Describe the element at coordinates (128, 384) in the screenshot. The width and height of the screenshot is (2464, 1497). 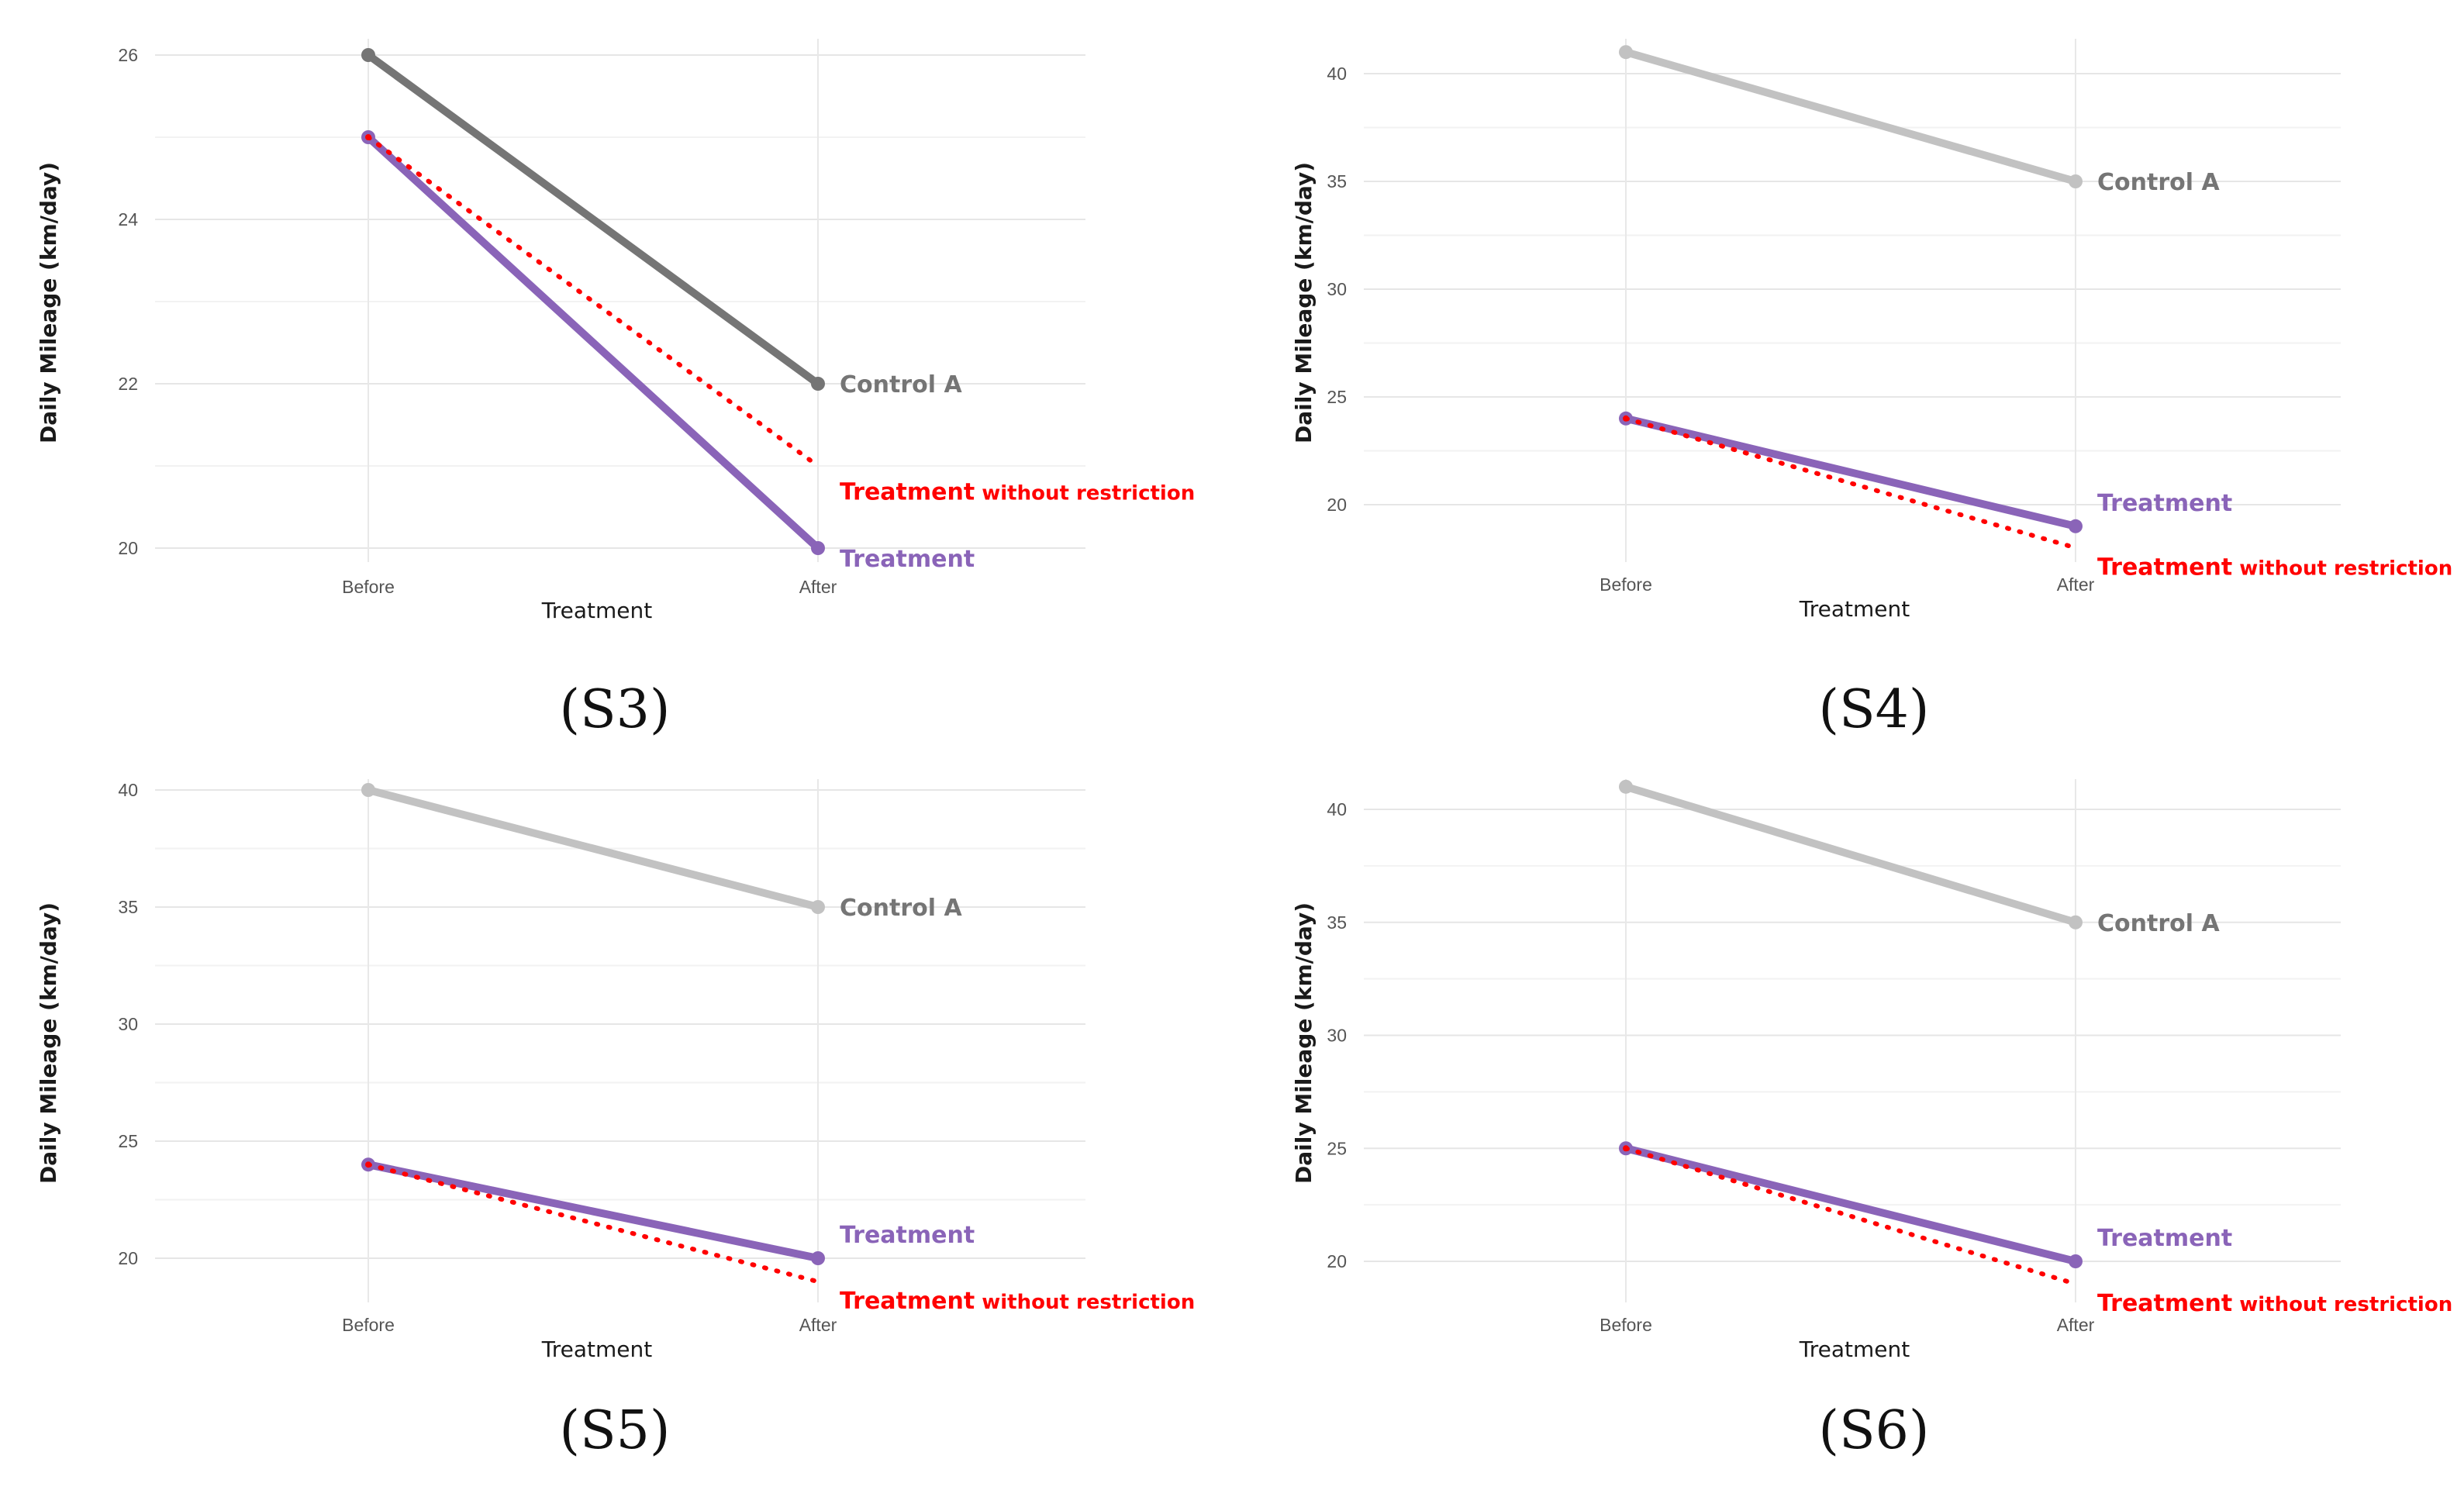
I see `y-tick-label: 22` at that location.